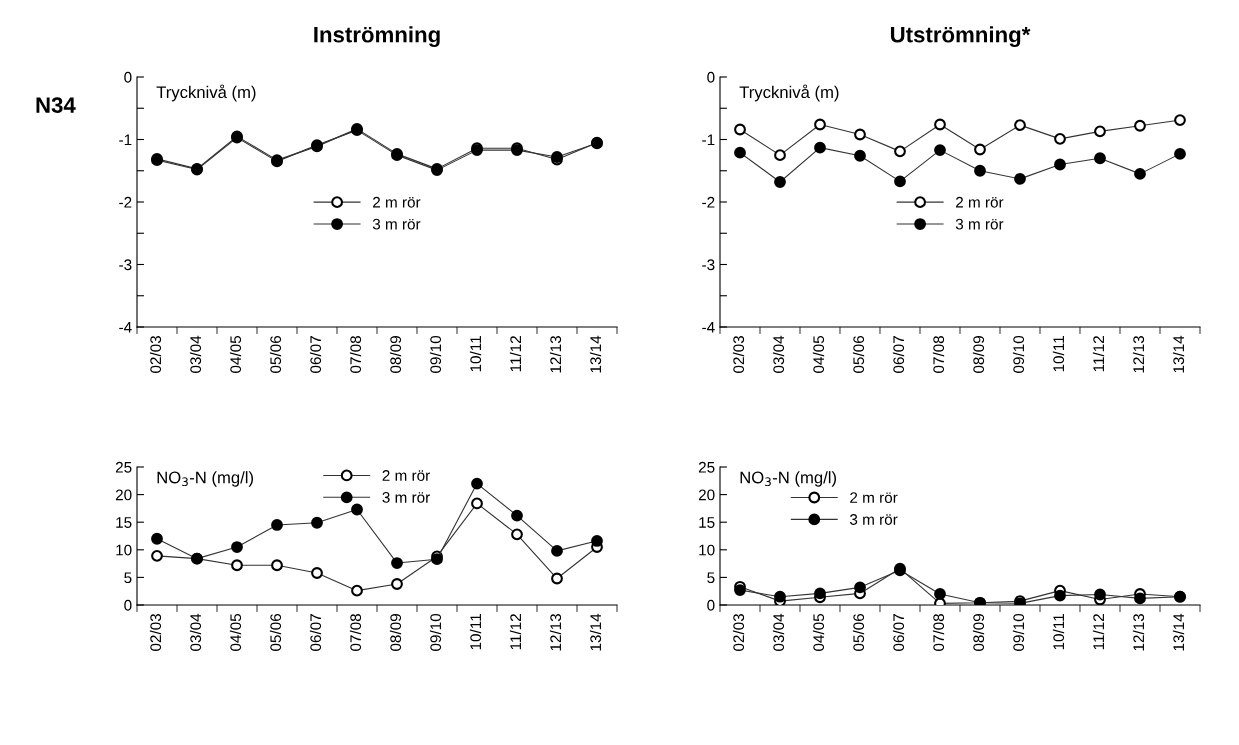 This screenshot has width=1239, height=745. Describe the element at coordinates (377, 36) in the screenshot. I see `chart-title: Inströmning` at that location.